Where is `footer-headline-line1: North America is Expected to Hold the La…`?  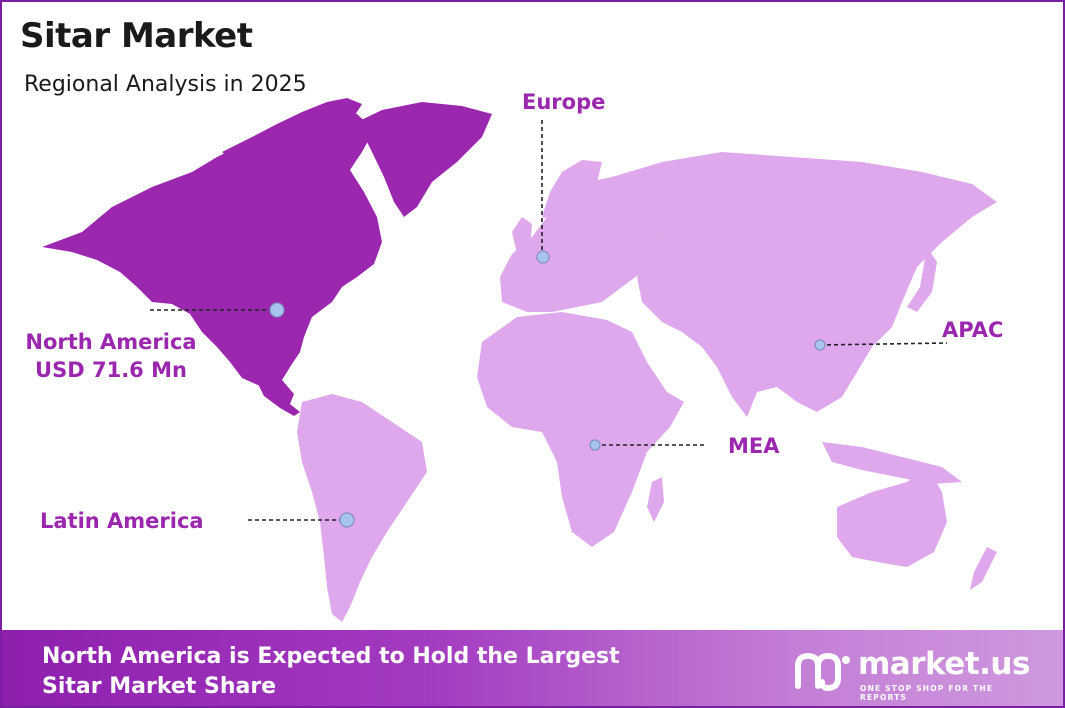 footer-headline-line1: North America is Expected to Hold the La… is located at coordinates (331, 656).